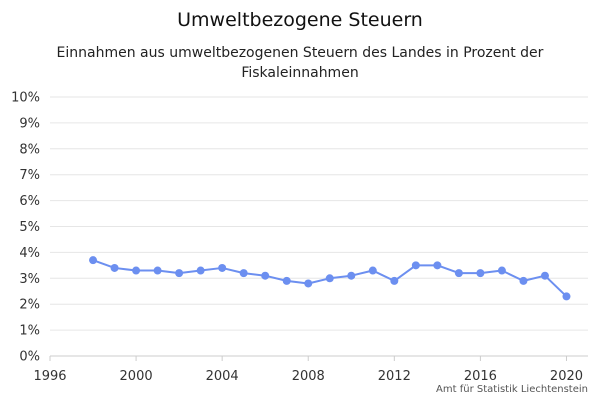 The width and height of the screenshot is (600, 400). What do you see at coordinates (566, 376) in the screenshot?
I see `x-tick-label: 2020` at bounding box center [566, 376].